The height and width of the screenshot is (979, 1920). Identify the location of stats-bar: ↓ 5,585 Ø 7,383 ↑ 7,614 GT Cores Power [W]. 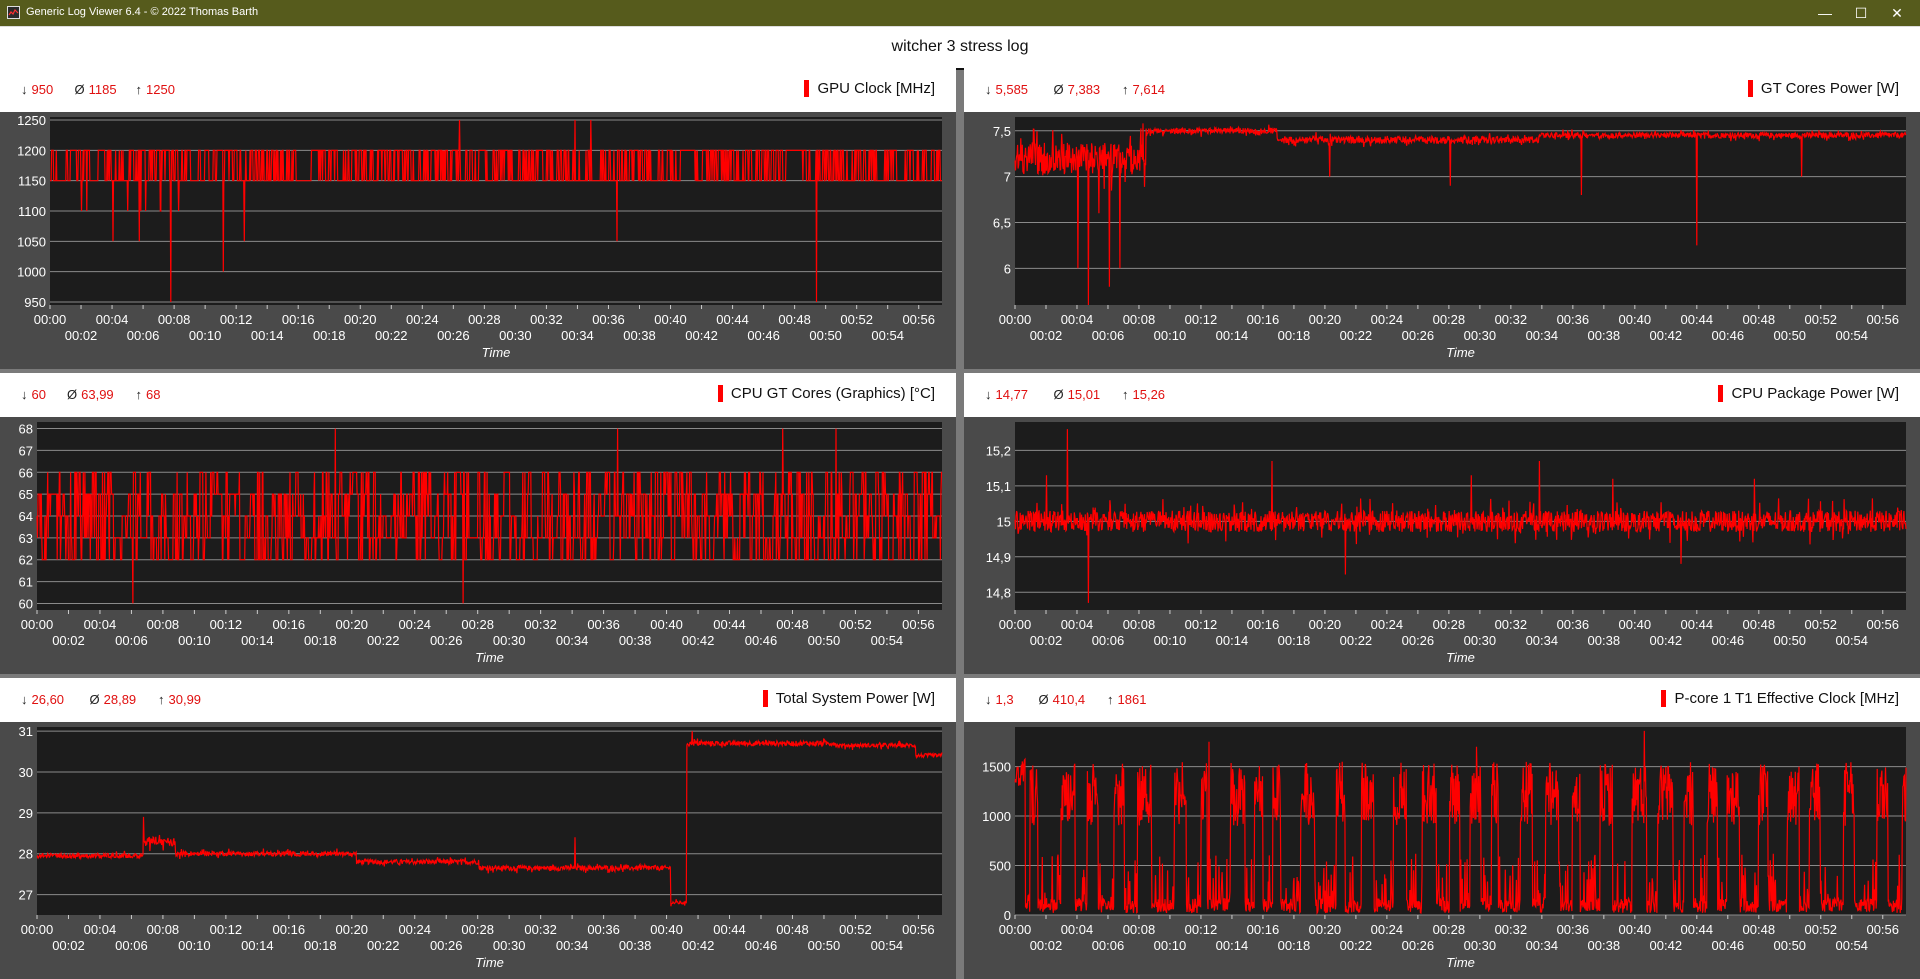
(1442, 90).